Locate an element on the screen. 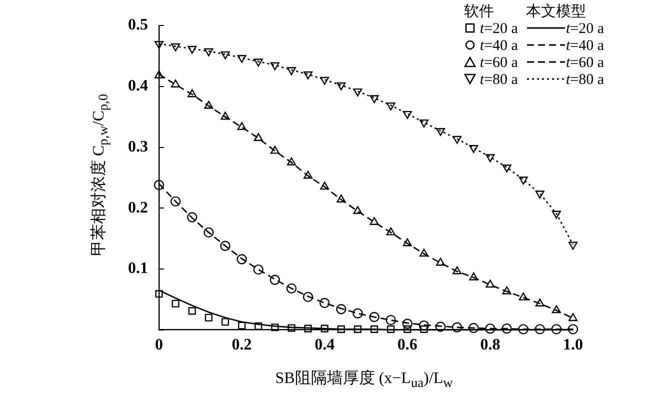 This screenshot has height=405, width=658. x-tick-label: 0.6 is located at coordinates (407, 345).